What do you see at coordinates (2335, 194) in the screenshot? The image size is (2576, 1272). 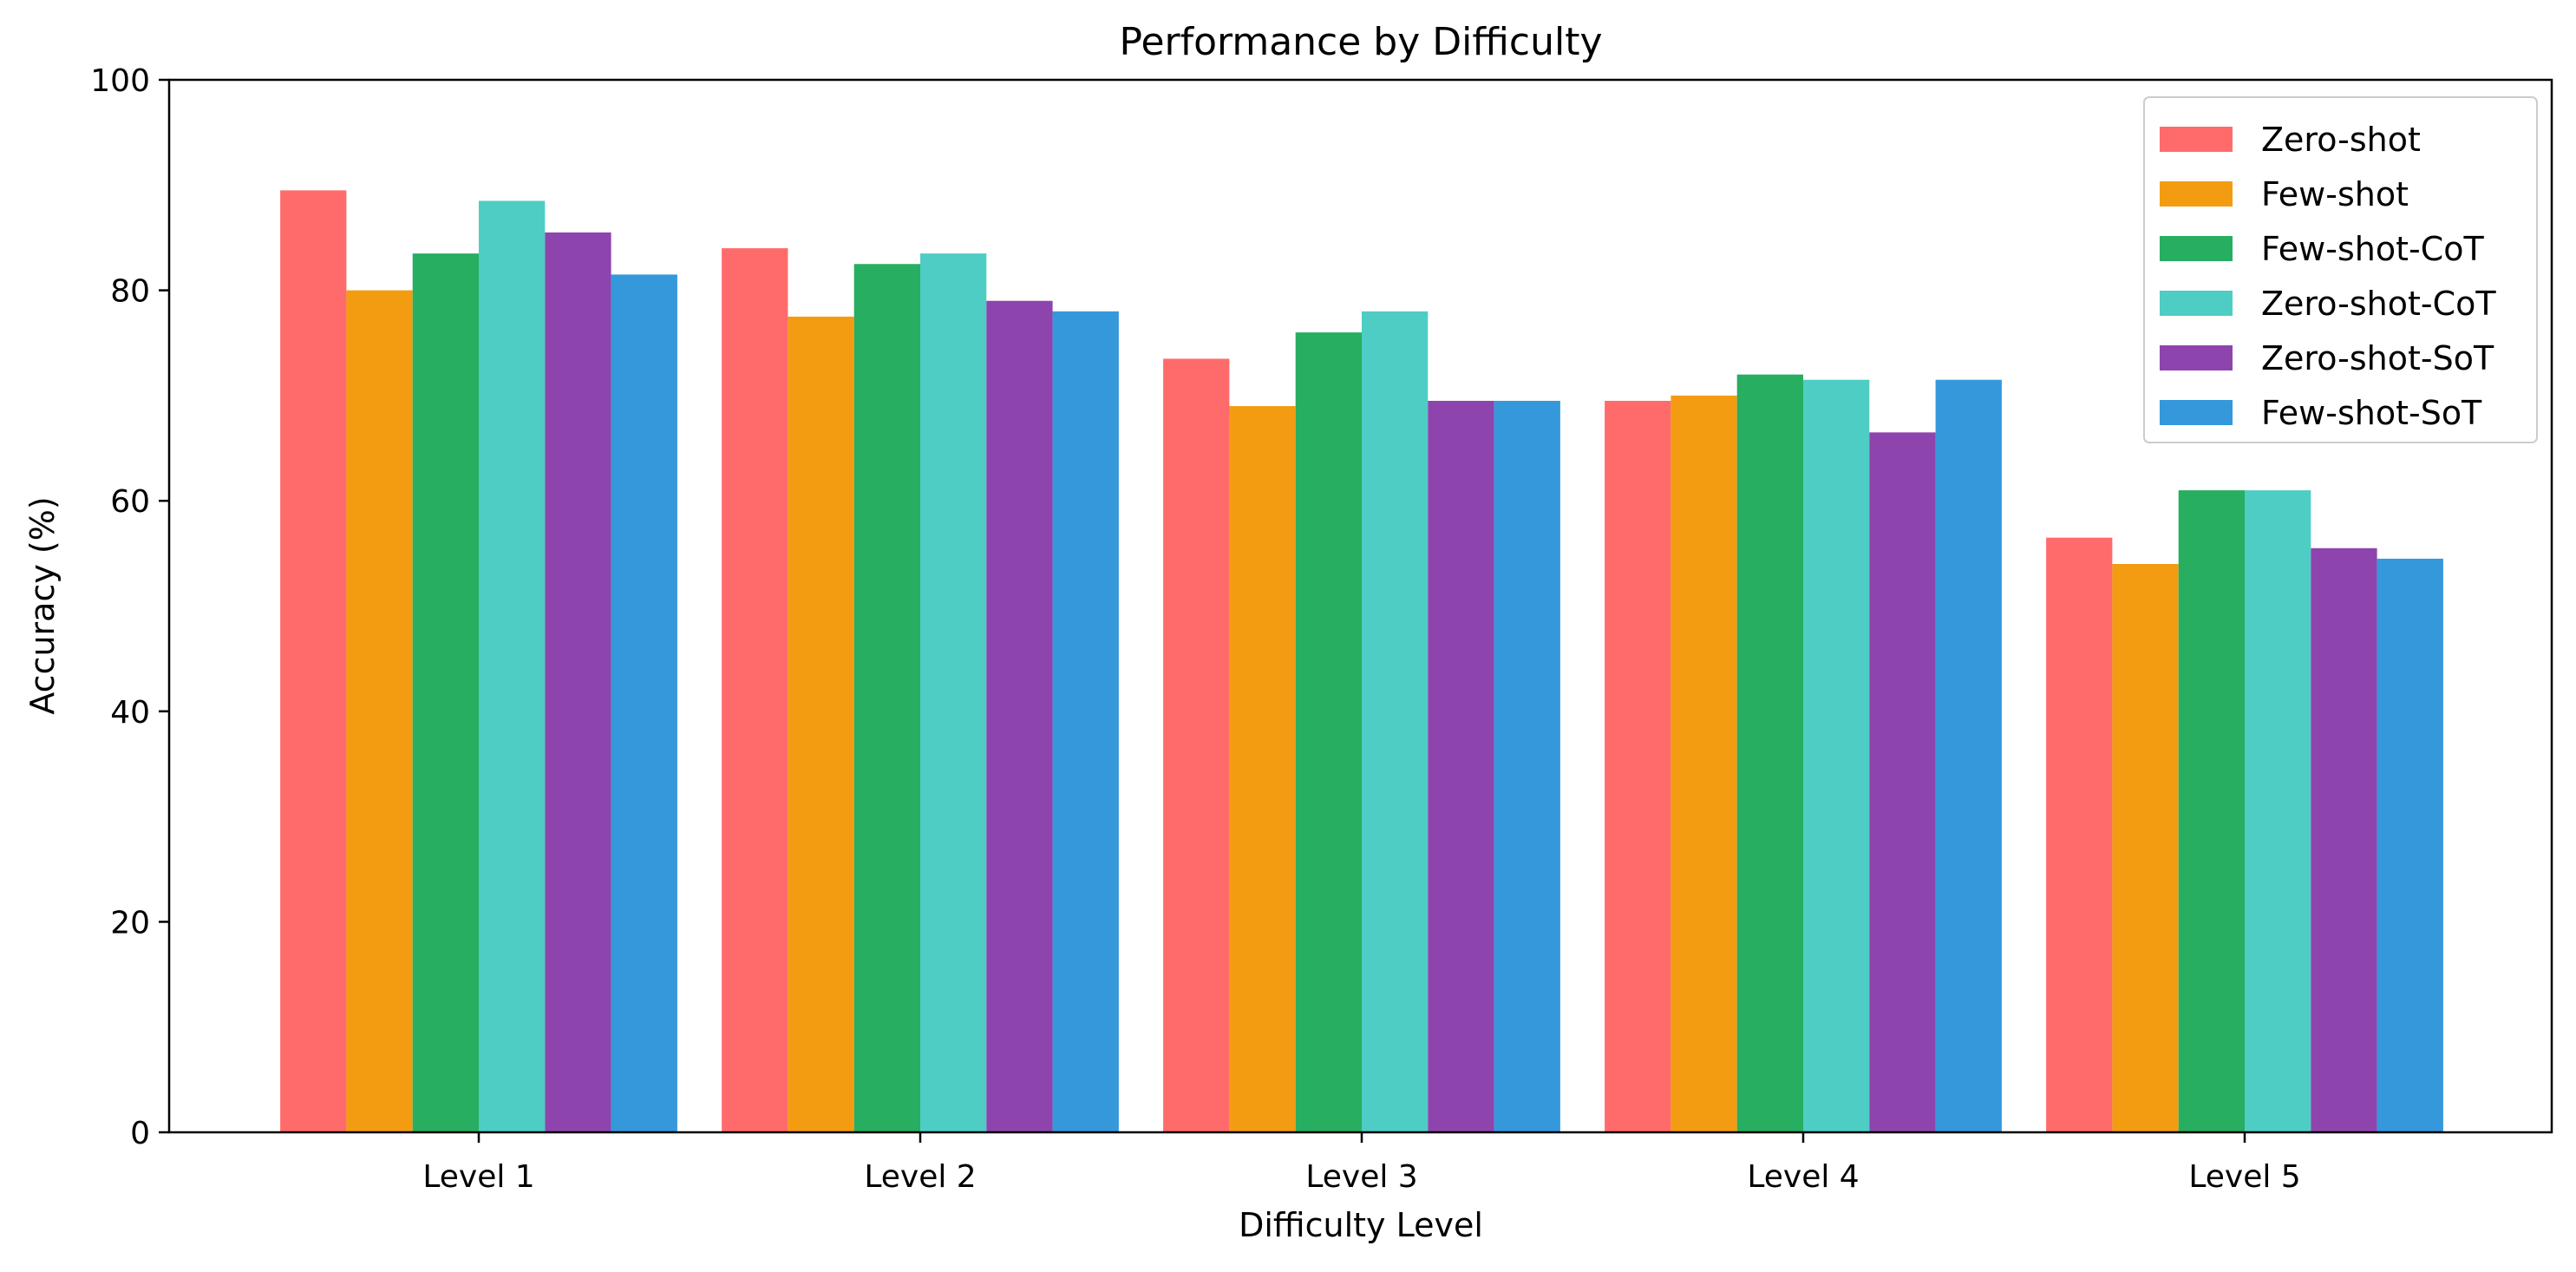 I see `legend-entry: Few-shot` at bounding box center [2335, 194].